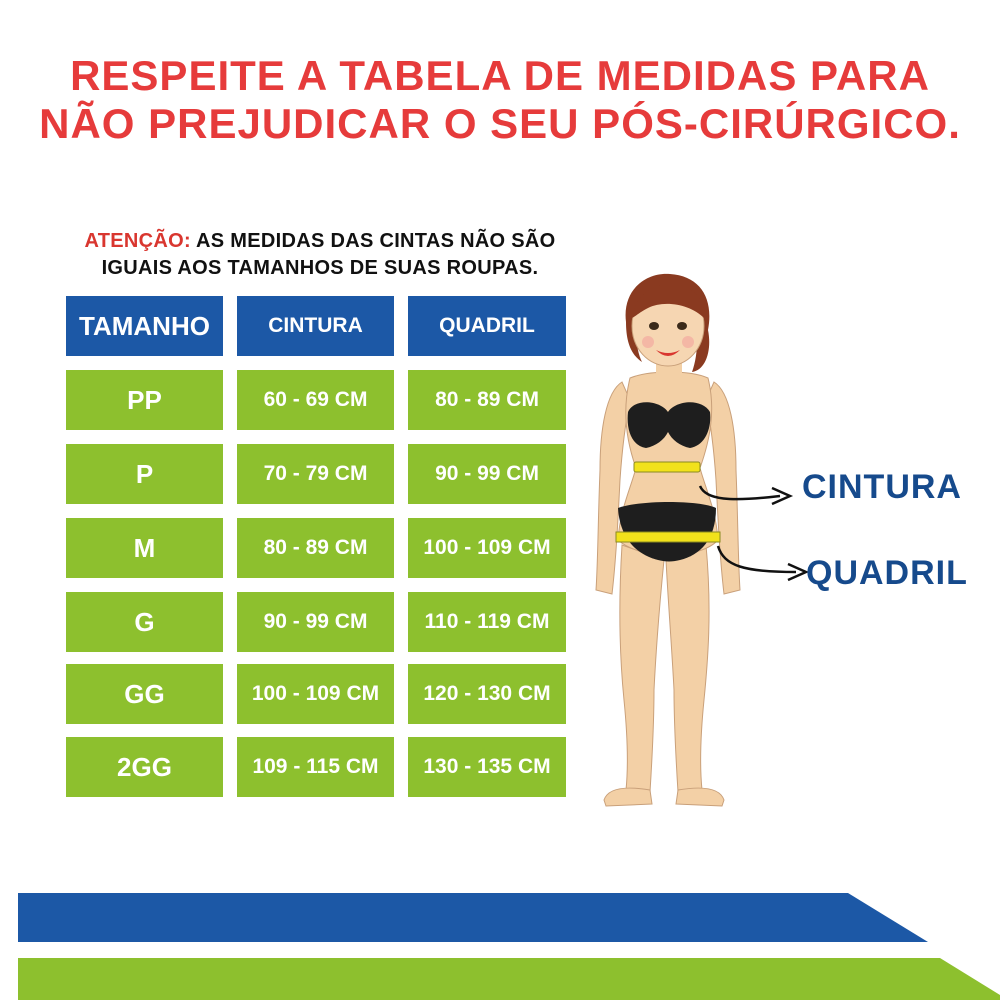 The height and width of the screenshot is (1000, 1000). What do you see at coordinates (315, 694) in the screenshot?
I see `waist-cell: 100 - 109 CM` at bounding box center [315, 694].